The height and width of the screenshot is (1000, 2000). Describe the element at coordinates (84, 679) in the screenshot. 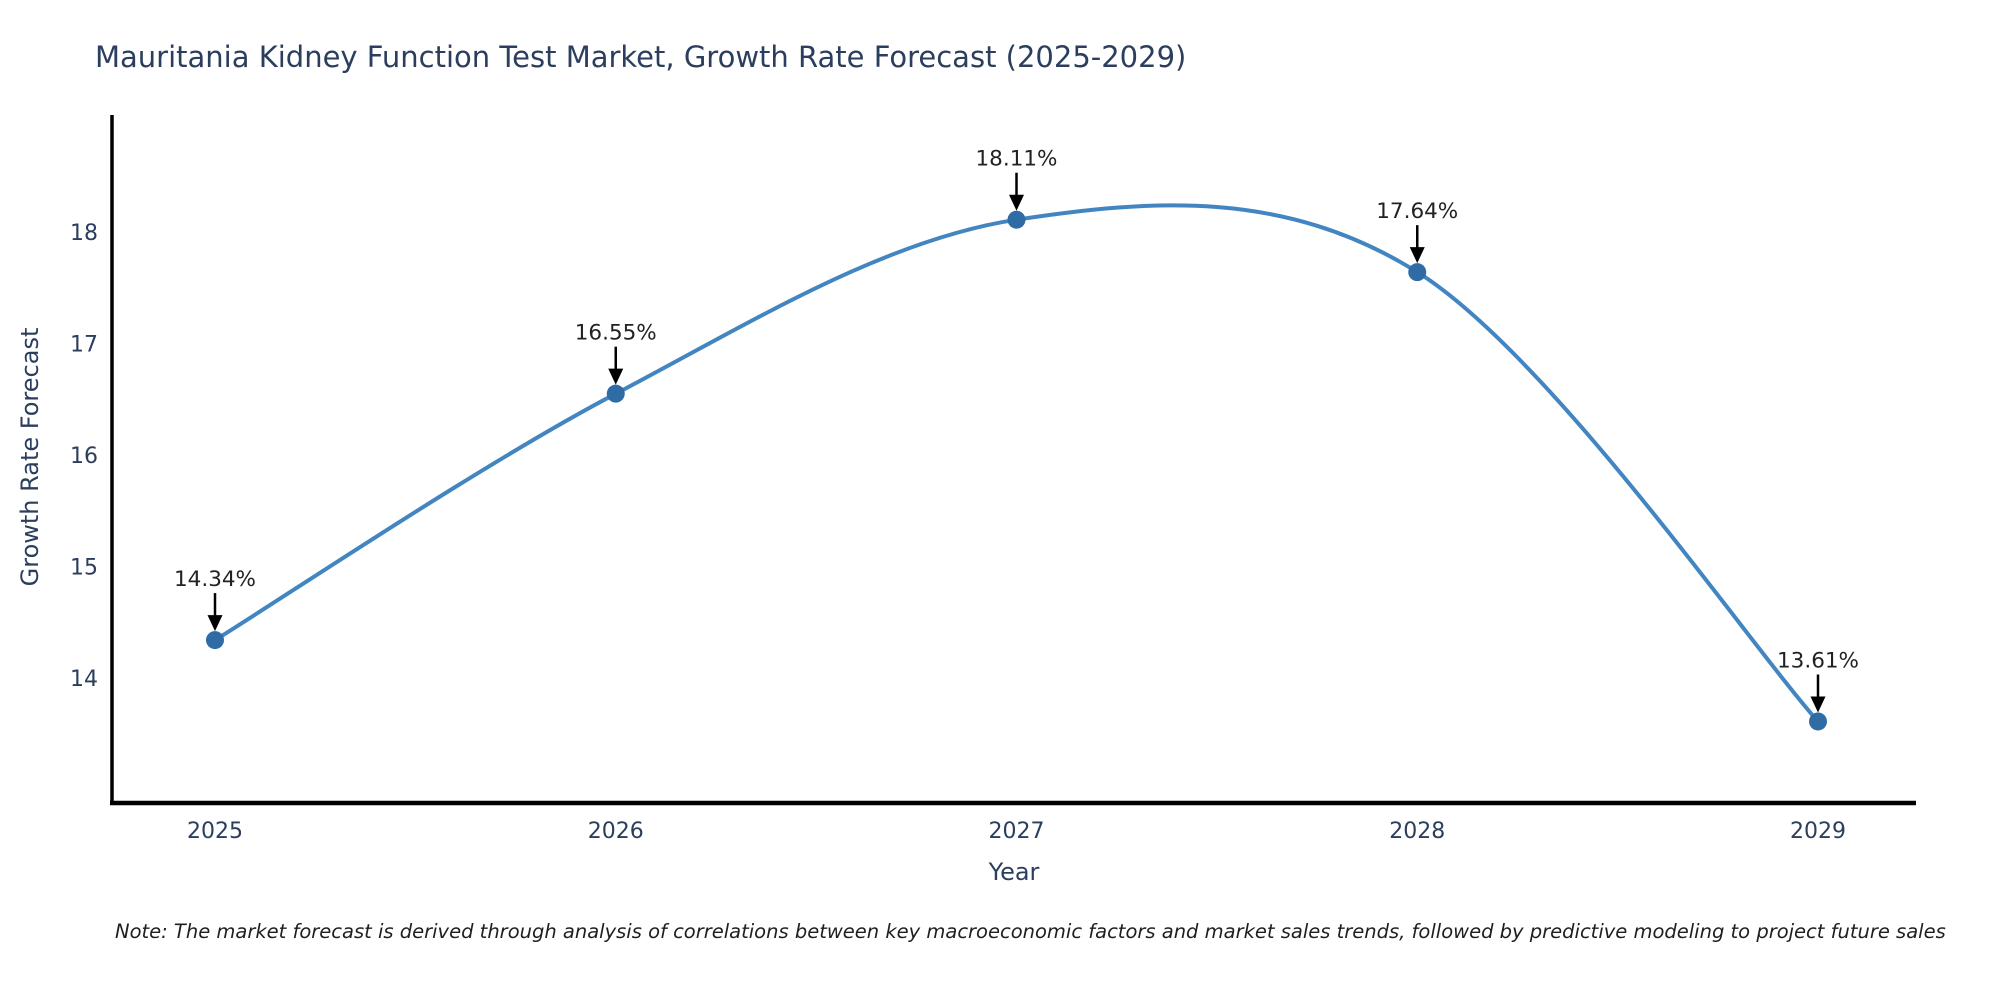

I see `y-tick-label: 14` at that location.